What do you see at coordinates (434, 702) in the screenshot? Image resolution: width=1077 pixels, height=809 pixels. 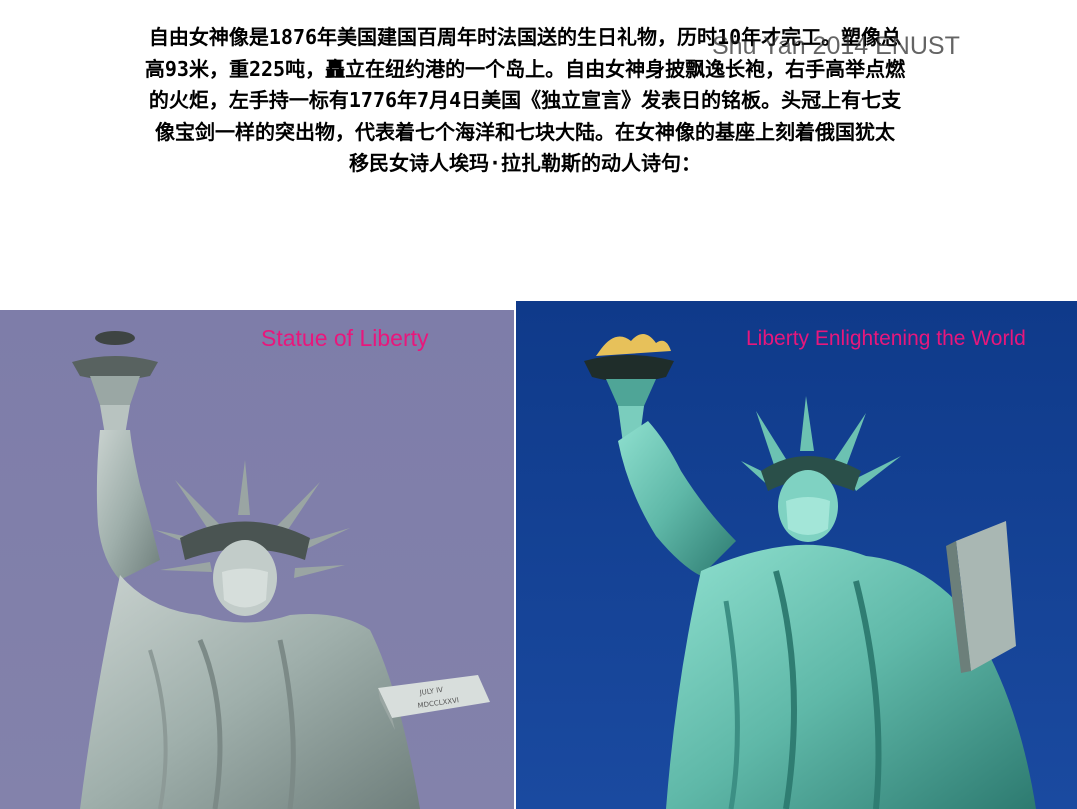 I see `tablet-left: JULY IV MDCCLXXVI` at bounding box center [434, 702].